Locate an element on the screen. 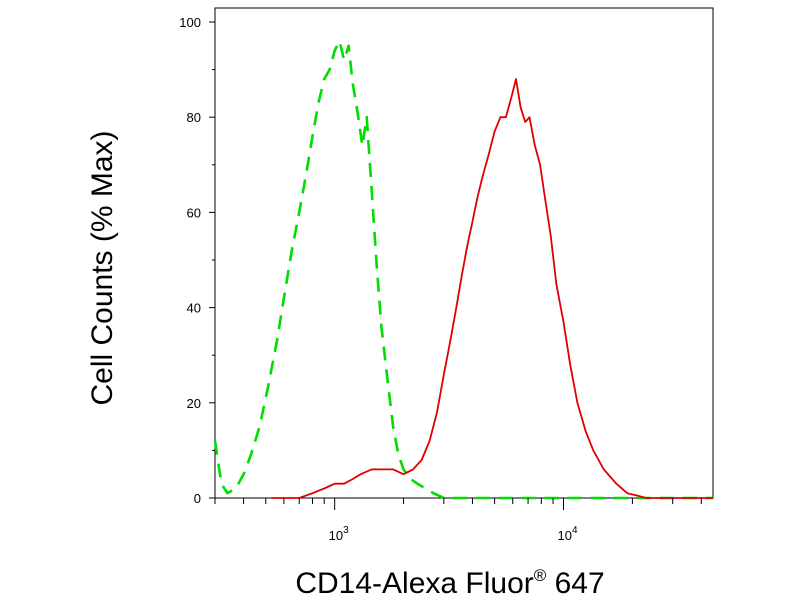 Image resolution: width=800 pixels, height=600 pixels. y-tick-label: 80 is located at coordinates (194, 117).